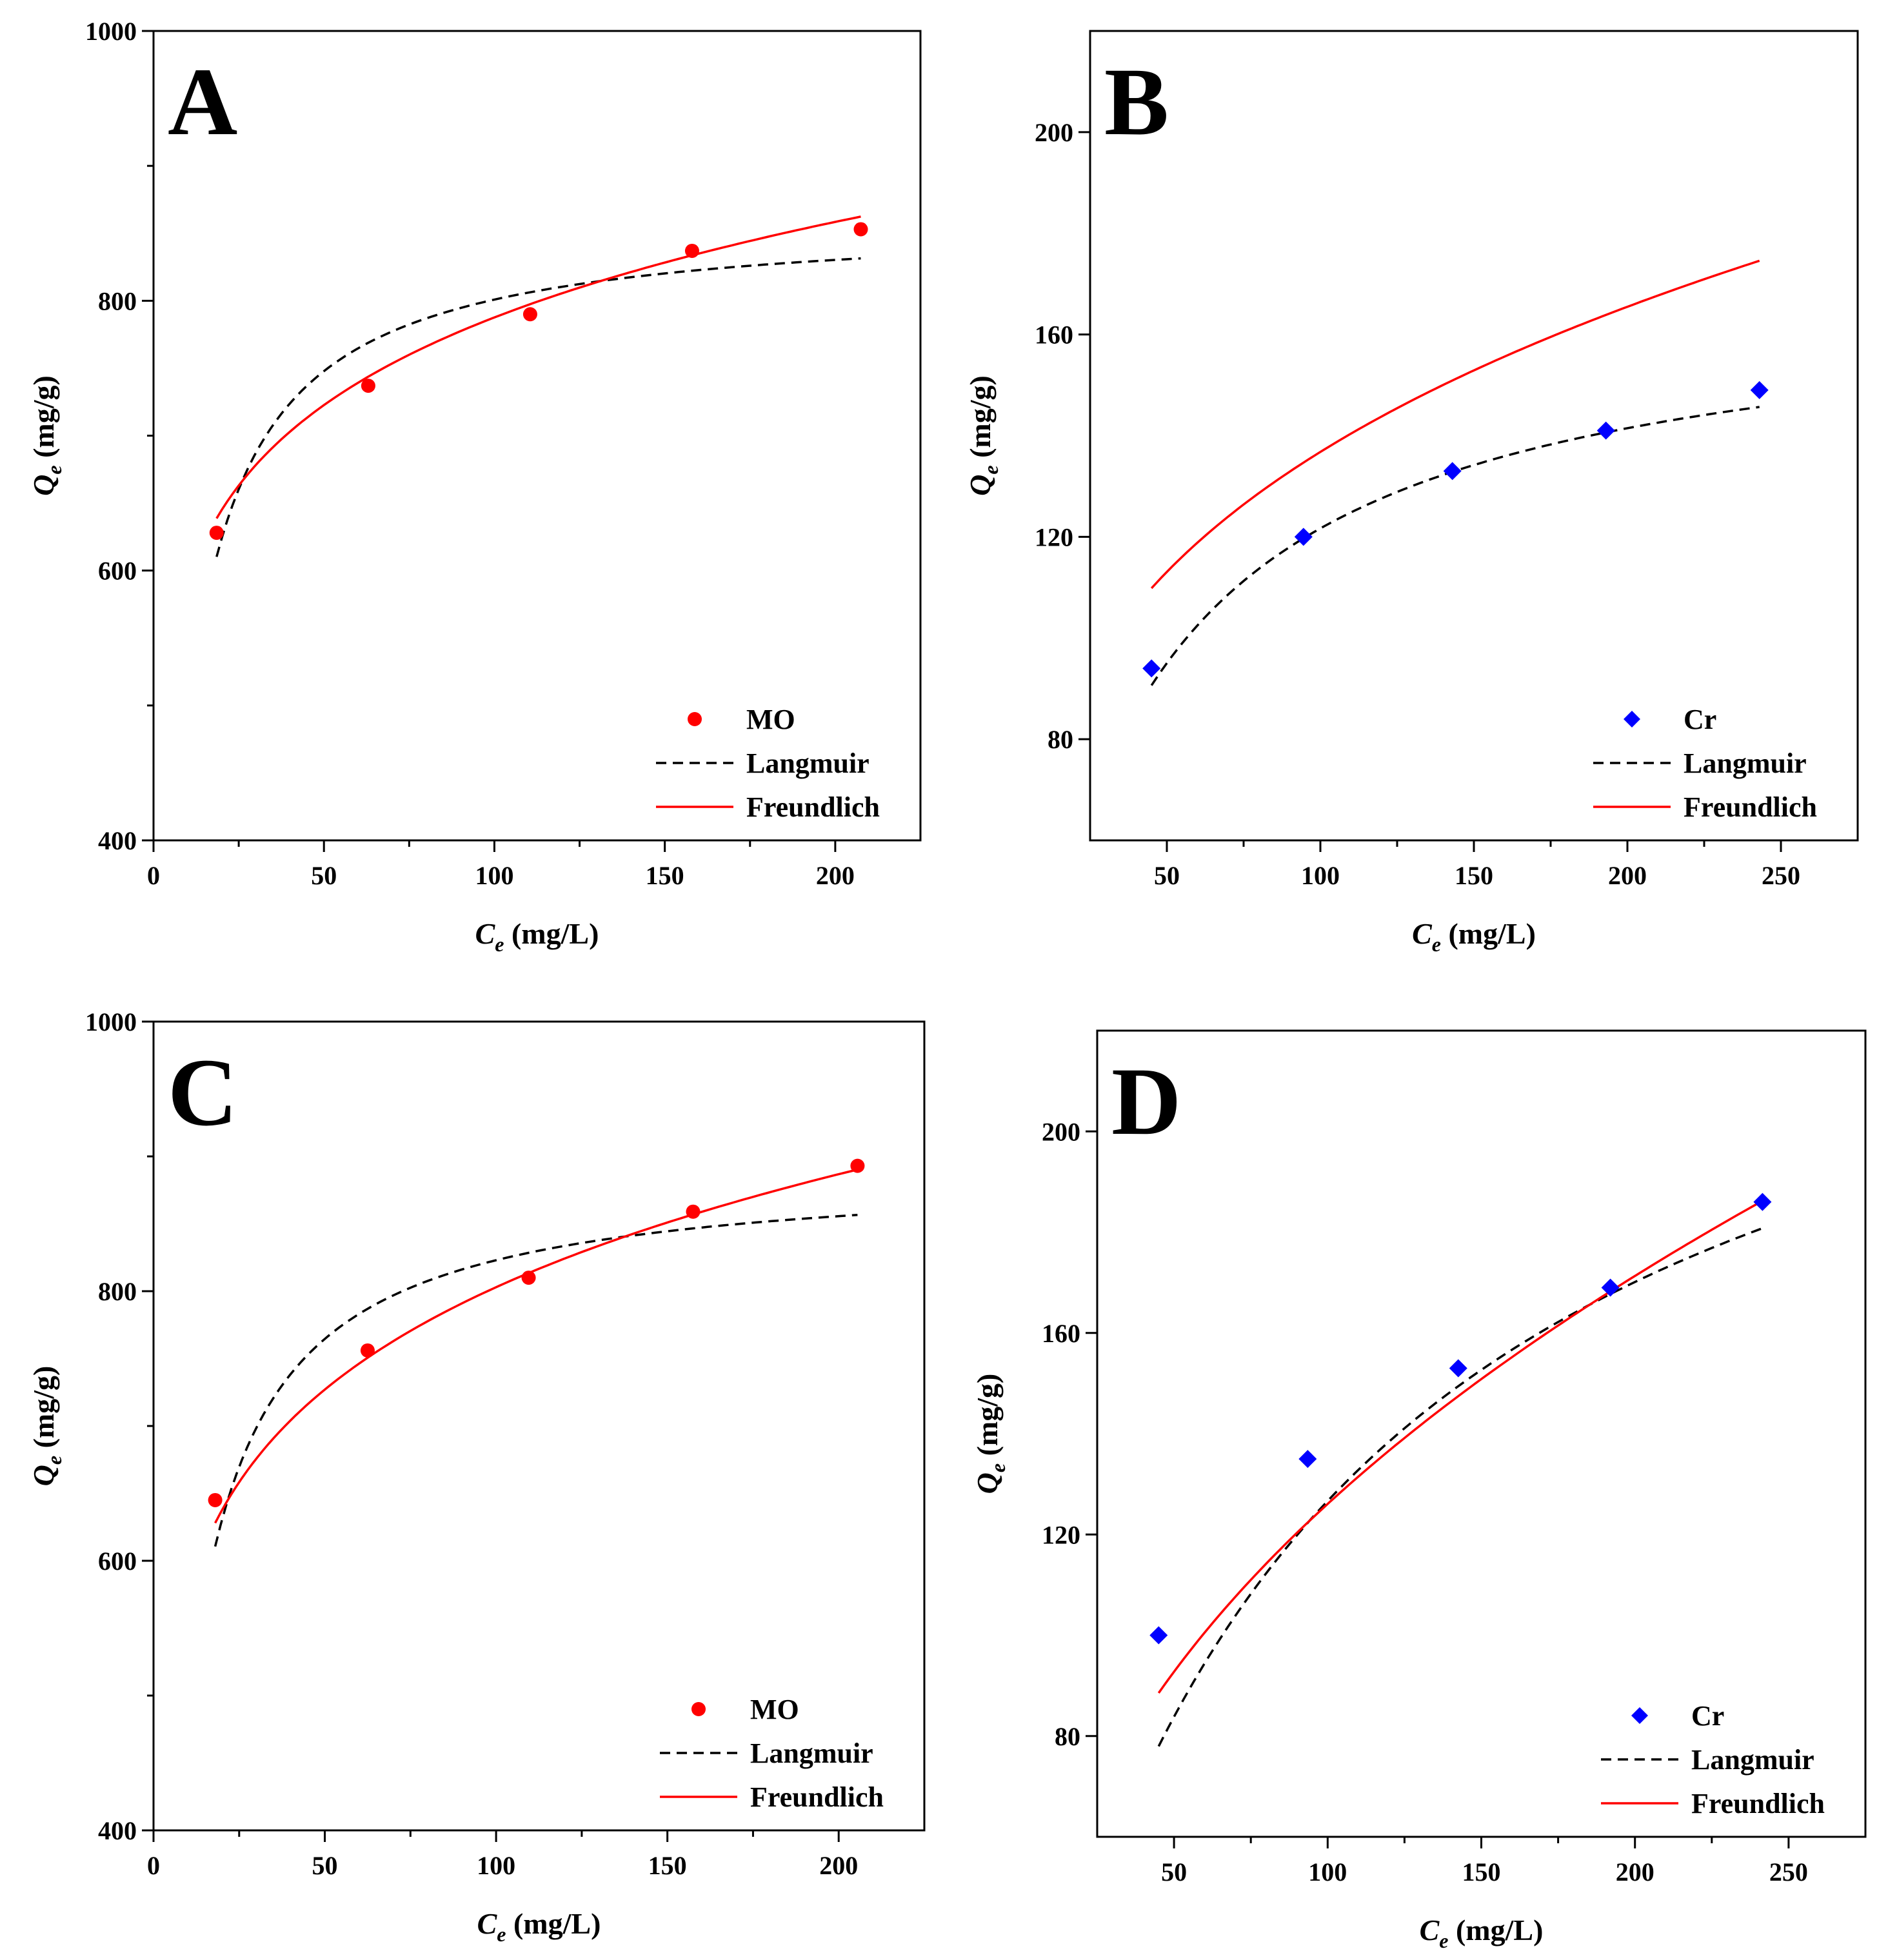  What do you see at coordinates (1146, 1101) in the screenshot?
I see `panel-label: D` at bounding box center [1146, 1101].